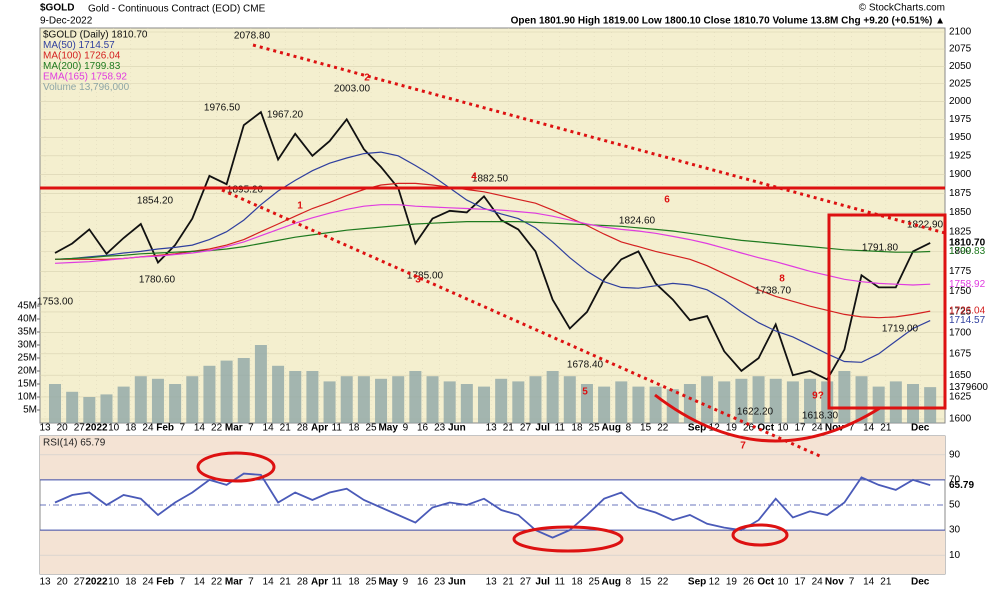 The image size is (990, 591). I want to click on x-tick-label: 27, so click(80, 428).